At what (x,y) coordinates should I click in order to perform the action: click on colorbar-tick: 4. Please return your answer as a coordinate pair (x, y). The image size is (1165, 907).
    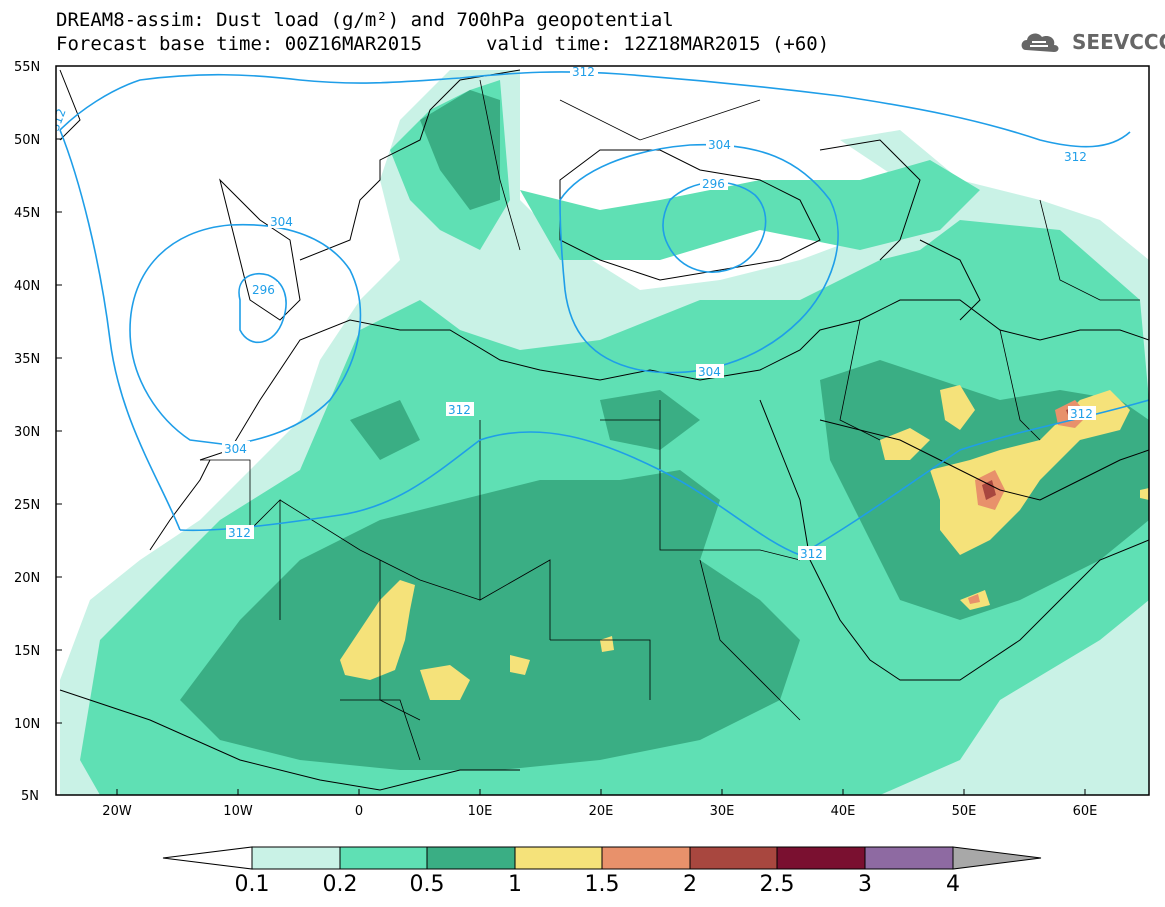
    Looking at the image, I should click on (953, 884).